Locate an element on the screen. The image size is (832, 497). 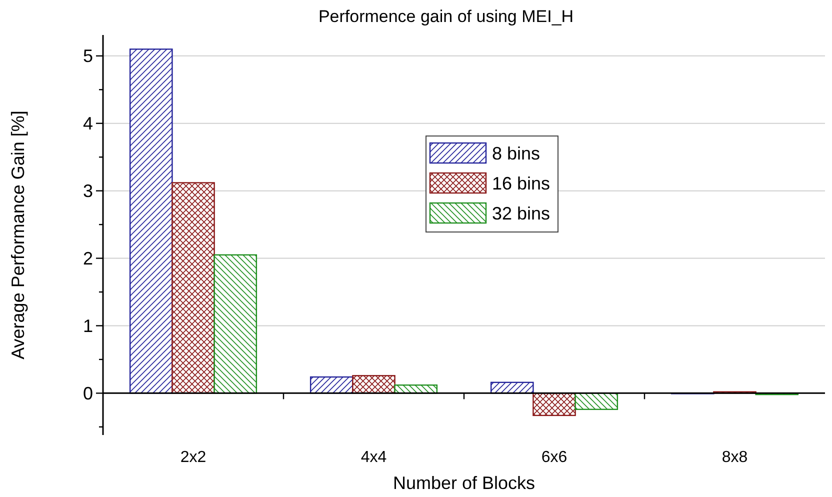
chart-title: Performence gain of using MEI_H is located at coordinates (446, 16).